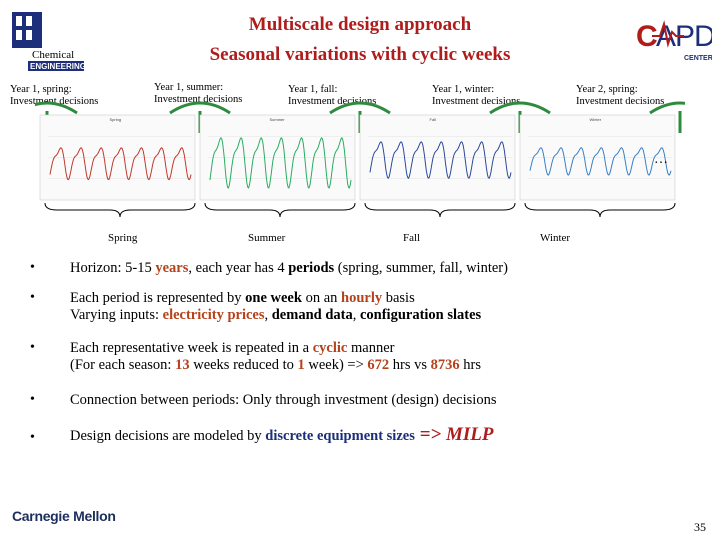 The image size is (720, 540). Describe the element at coordinates (267, 238) in the screenshot. I see `season-label-summer: Summer` at that location.